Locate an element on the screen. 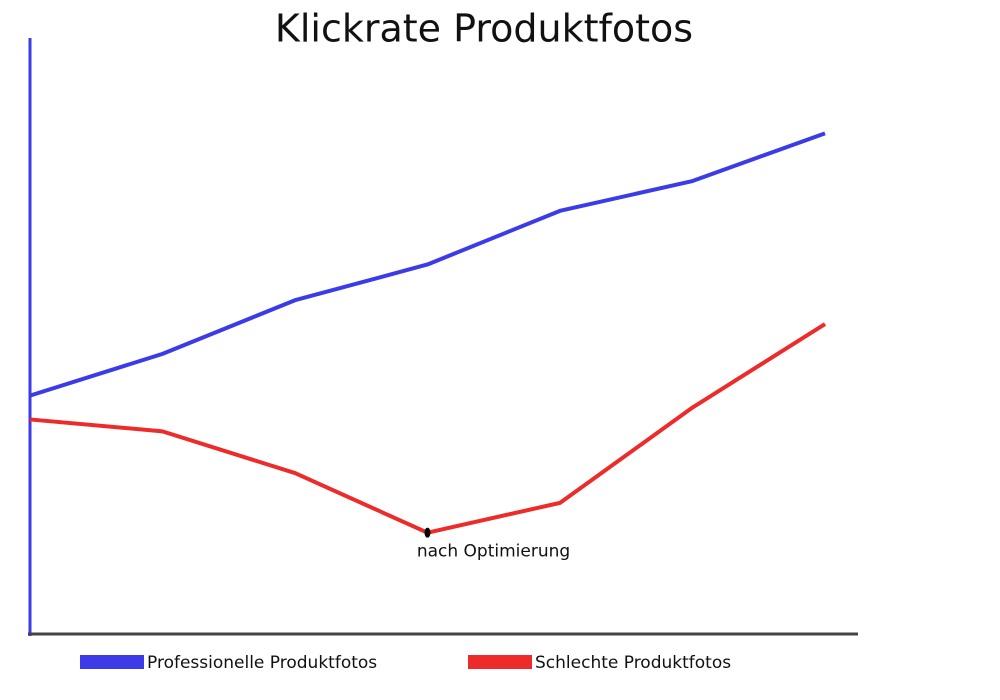 This screenshot has height=700, width=1000. annotation-marker is located at coordinates (427, 532).